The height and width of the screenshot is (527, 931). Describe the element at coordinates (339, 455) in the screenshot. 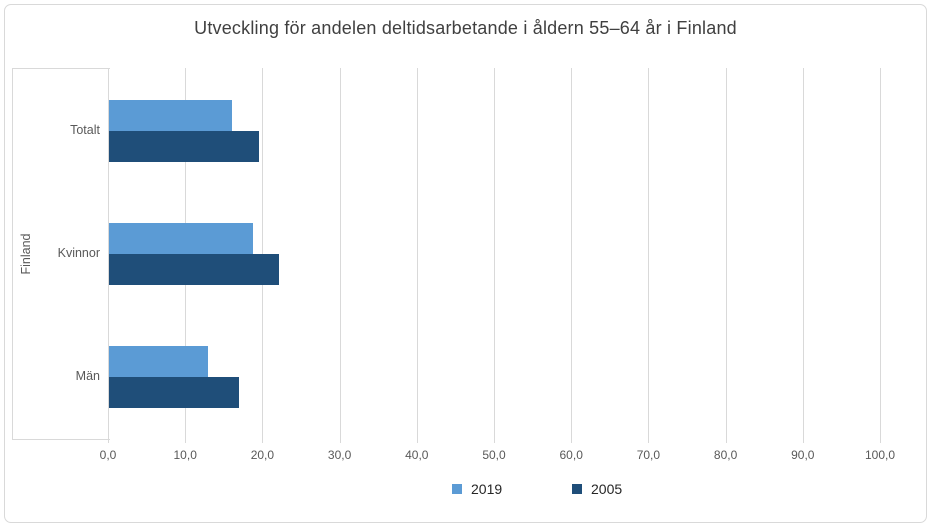

I see `x-tick-label: 30,0` at that location.